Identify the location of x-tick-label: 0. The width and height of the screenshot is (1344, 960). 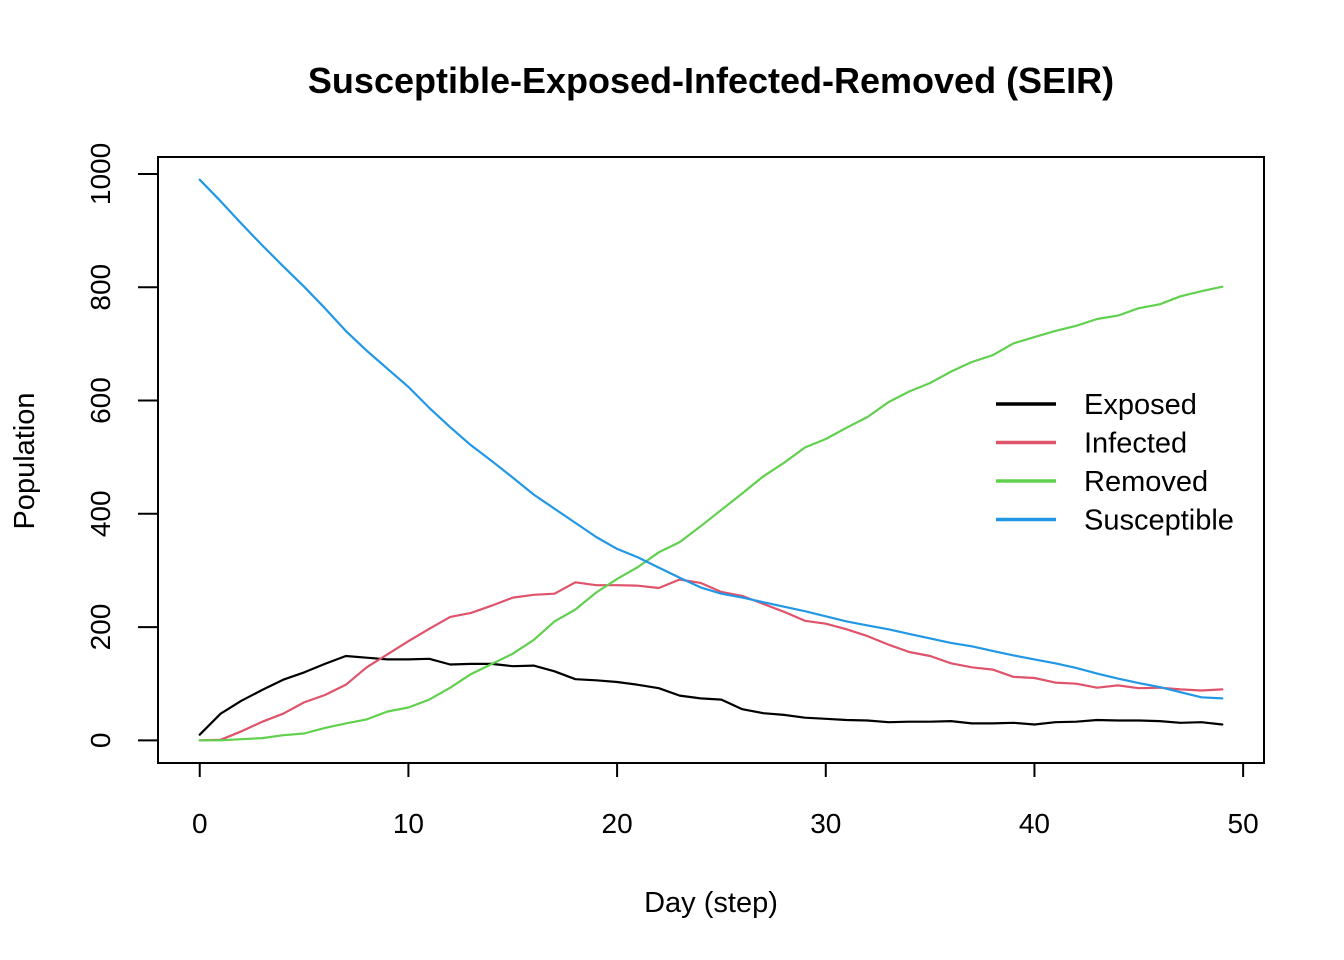
(200, 823).